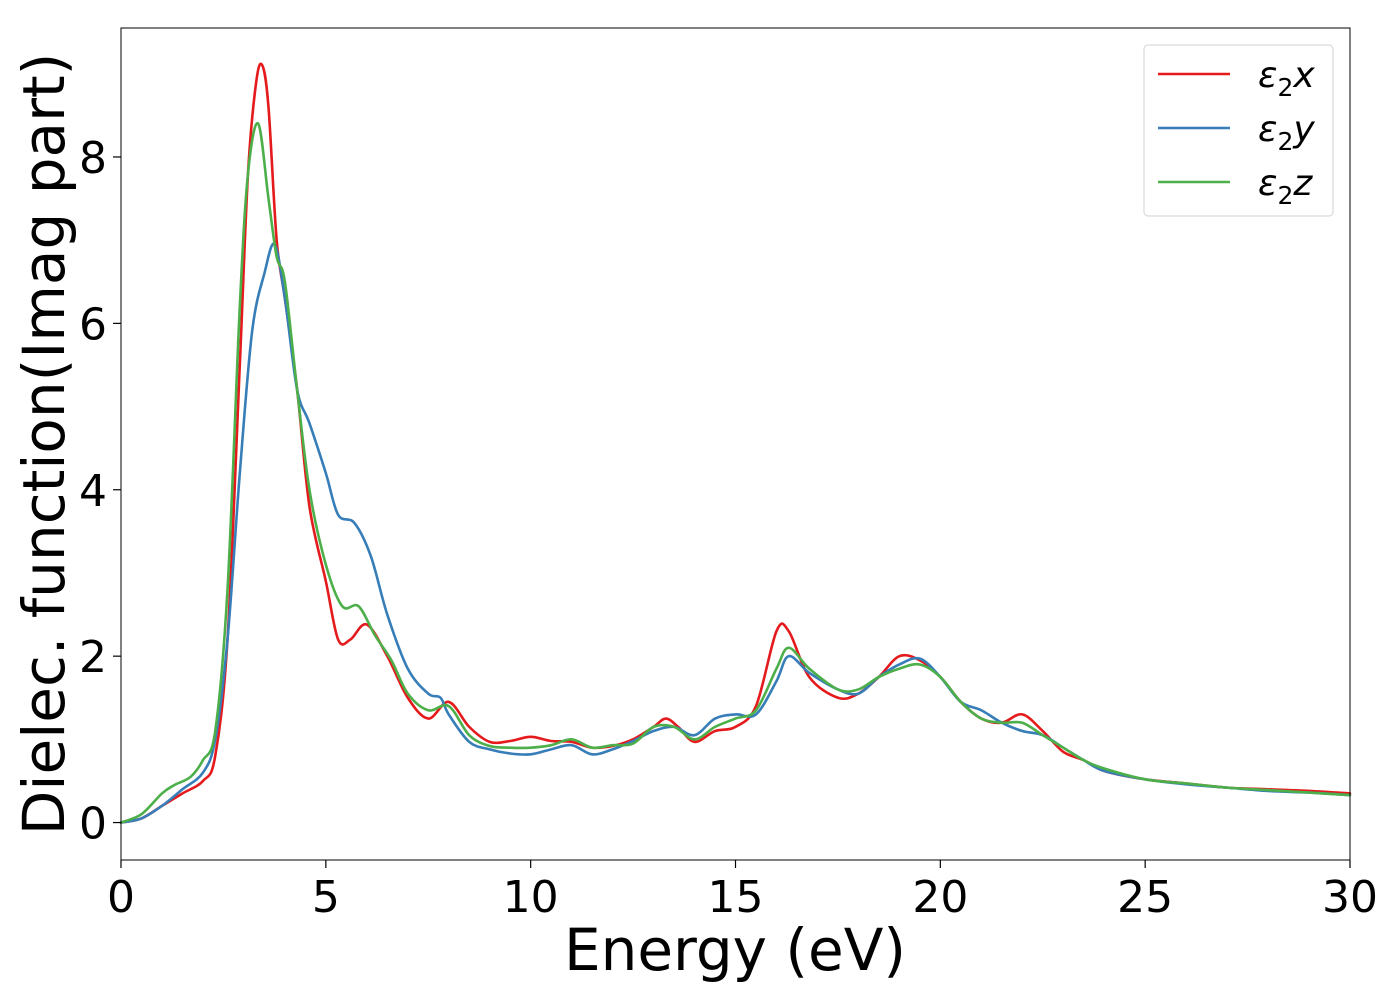 This screenshot has height=1005, width=1400. I want to click on x-tick-label: 0, so click(121, 897).